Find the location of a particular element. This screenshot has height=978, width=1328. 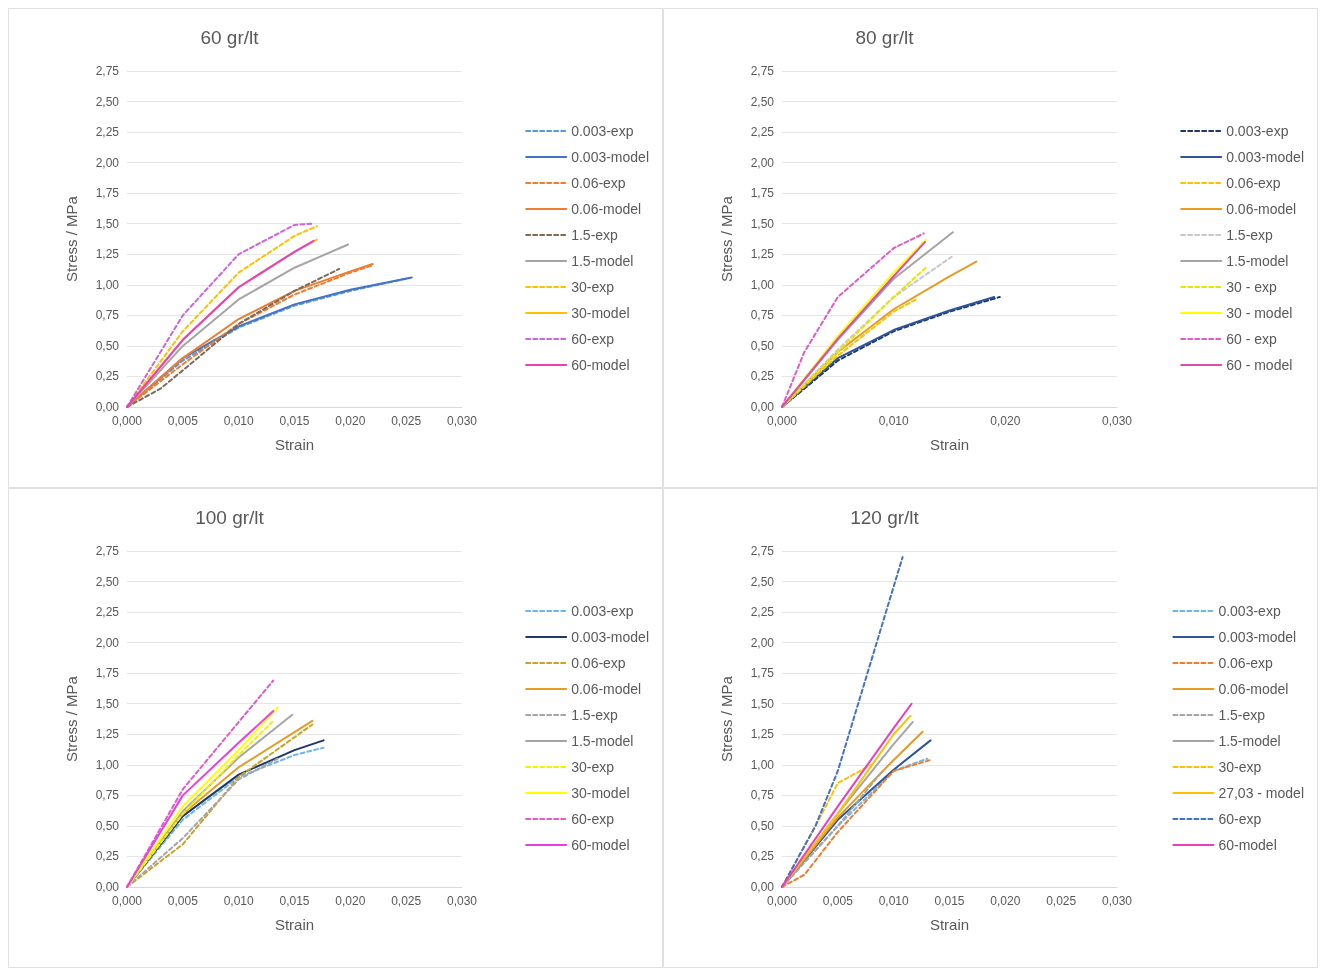

legend-label: 27,03 - model is located at coordinates (1261, 793).